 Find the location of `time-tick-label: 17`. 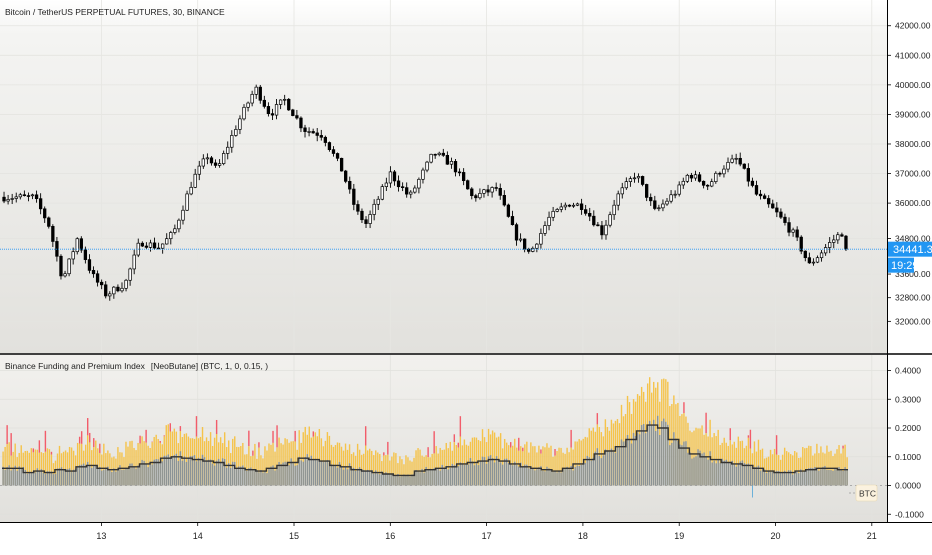

time-tick-label: 17 is located at coordinates (487, 536).